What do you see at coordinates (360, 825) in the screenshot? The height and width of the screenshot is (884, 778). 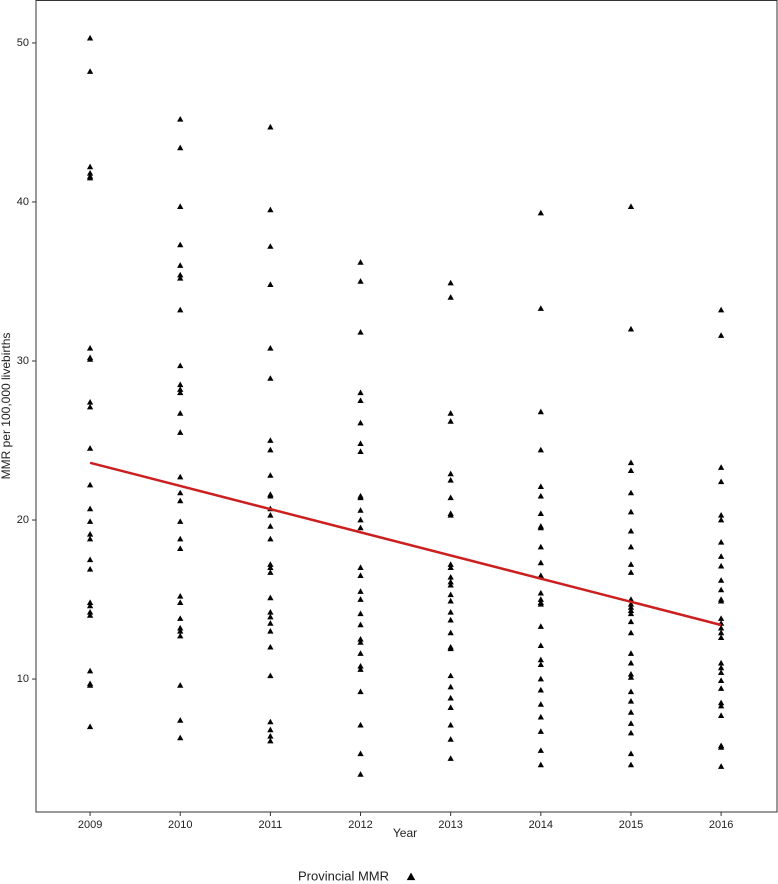 I see `x-tick-label: 2012` at bounding box center [360, 825].